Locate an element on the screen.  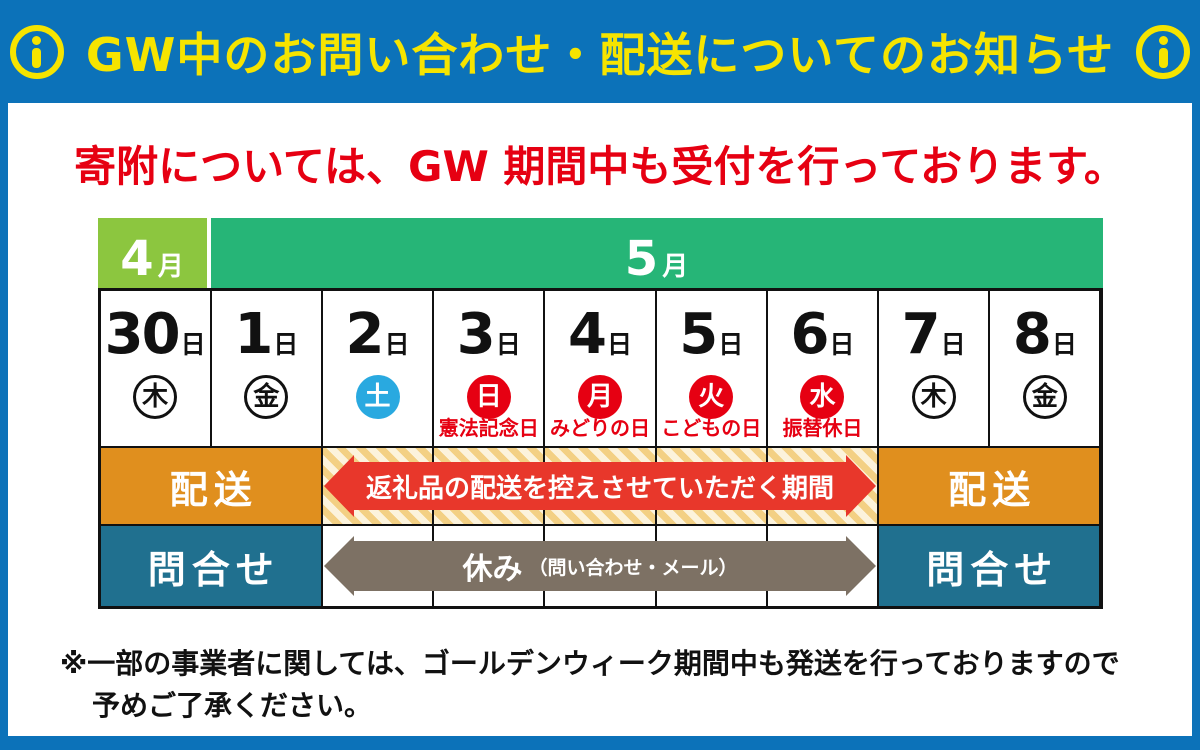
month-cell-may: 5 月 is located at coordinates (656, 253).